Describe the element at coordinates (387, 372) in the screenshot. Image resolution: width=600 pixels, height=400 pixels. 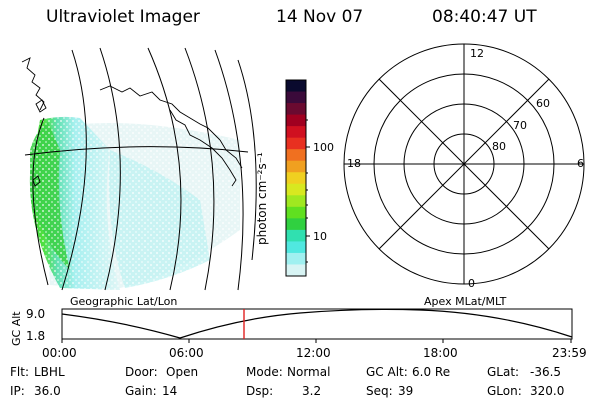
I see `info-key-gc-alt: GC Alt:` at that location.